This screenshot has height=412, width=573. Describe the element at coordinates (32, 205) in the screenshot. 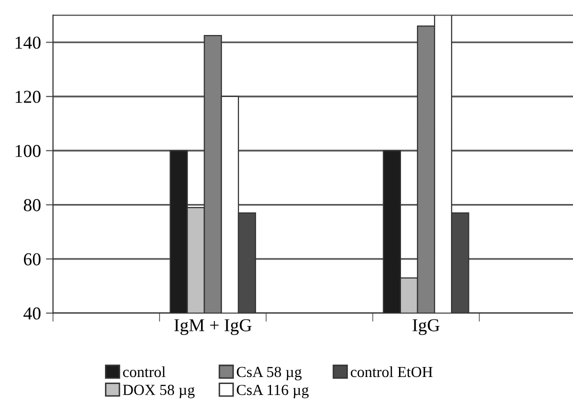

I see `y-tick-label: 80` at that location.